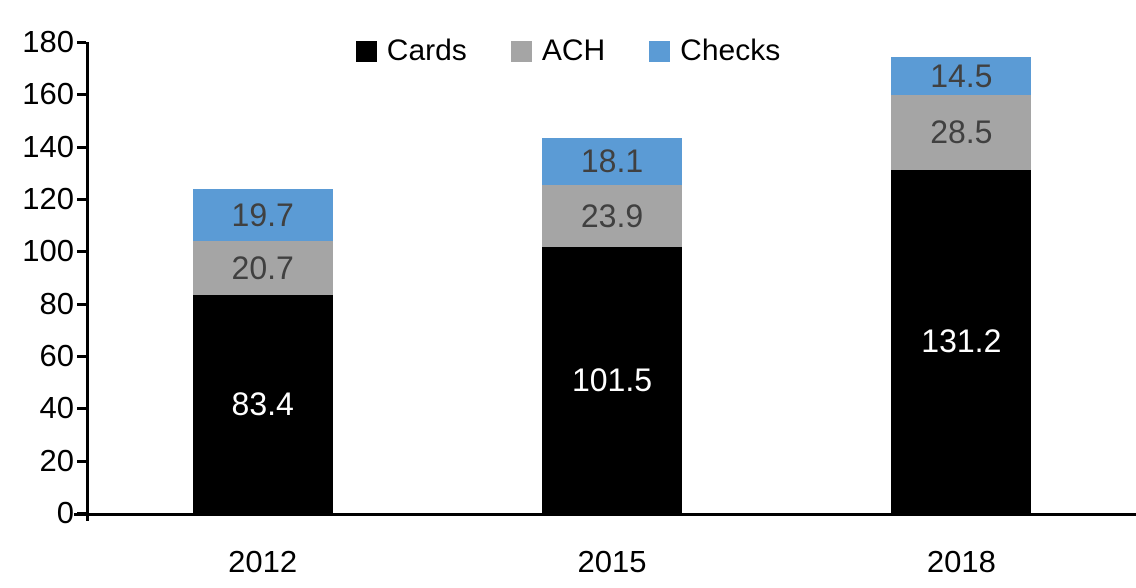  Describe the element at coordinates (426, 50) in the screenshot. I see `legend-label: Cards` at that location.